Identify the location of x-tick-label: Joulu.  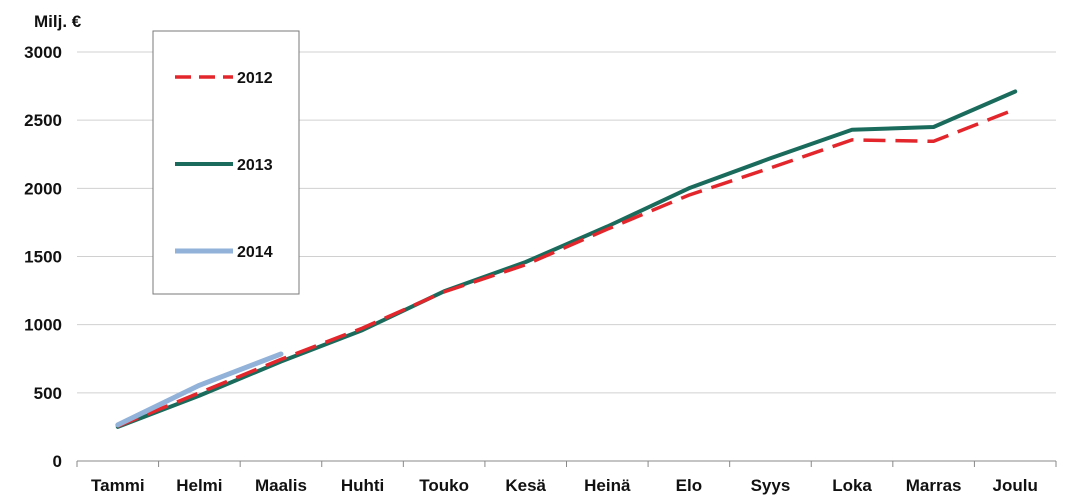
(1015, 485).